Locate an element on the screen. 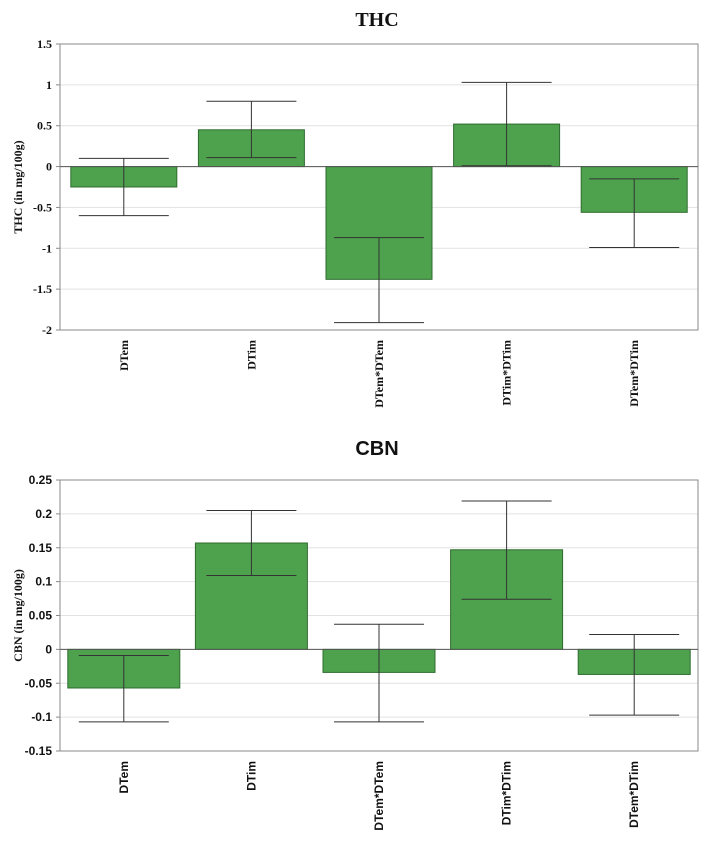 This screenshot has width=716, height=854. cbn-y-tick-label: 0.2 is located at coordinates (43, 514).